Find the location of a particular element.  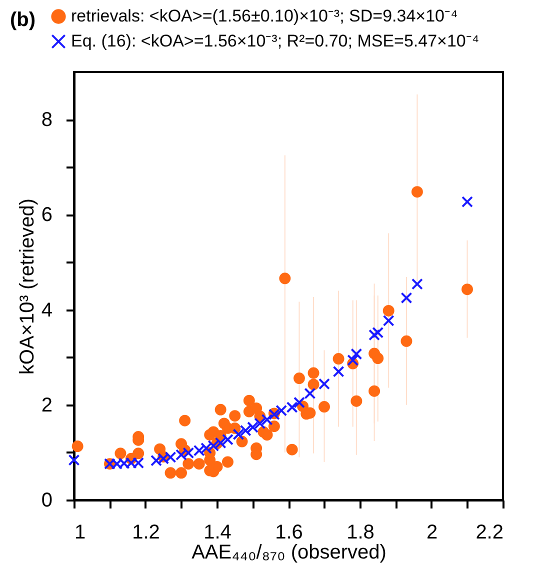

x-tick-label: 1.4 is located at coordinates (218, 533).